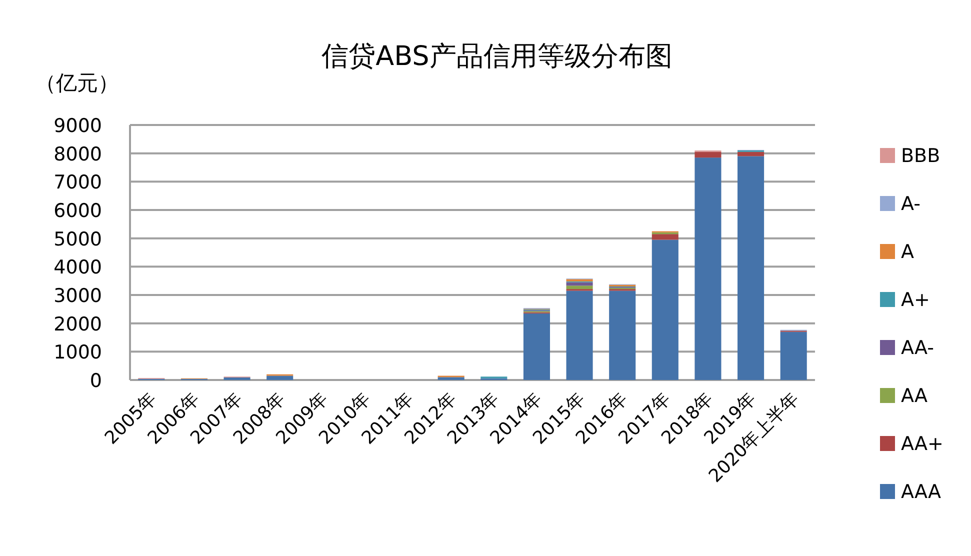 The width and height of the screenshot is (971, 556). I want to click on legend-label: AA, so click(914, 396).